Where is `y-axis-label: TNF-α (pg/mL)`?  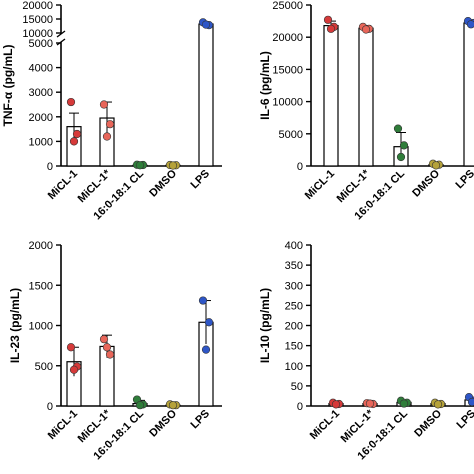 y-axis-label: TNF-α (pg/mL) is located at coordinates (8, 85).